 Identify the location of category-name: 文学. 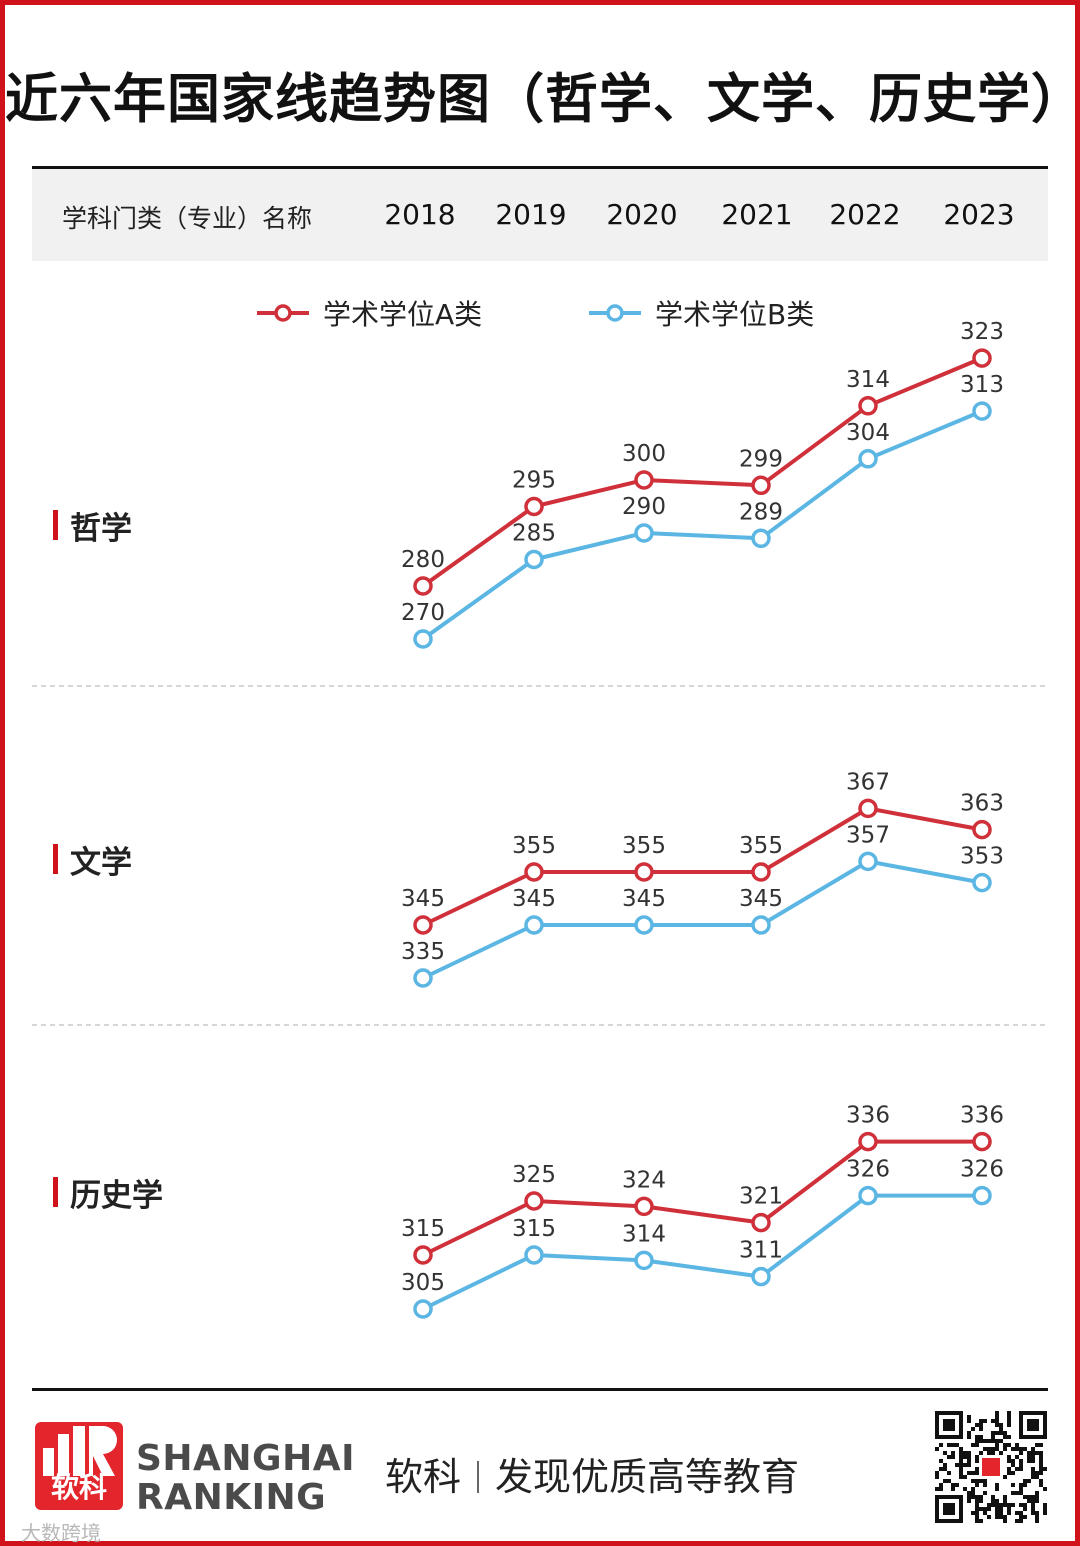
(101, 862).